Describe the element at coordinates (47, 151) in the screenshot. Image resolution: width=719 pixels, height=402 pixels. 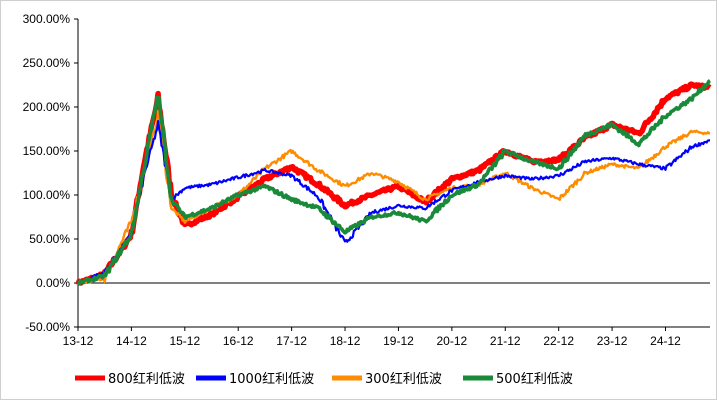
I see `y-tick-label: 150.00%` at that location.